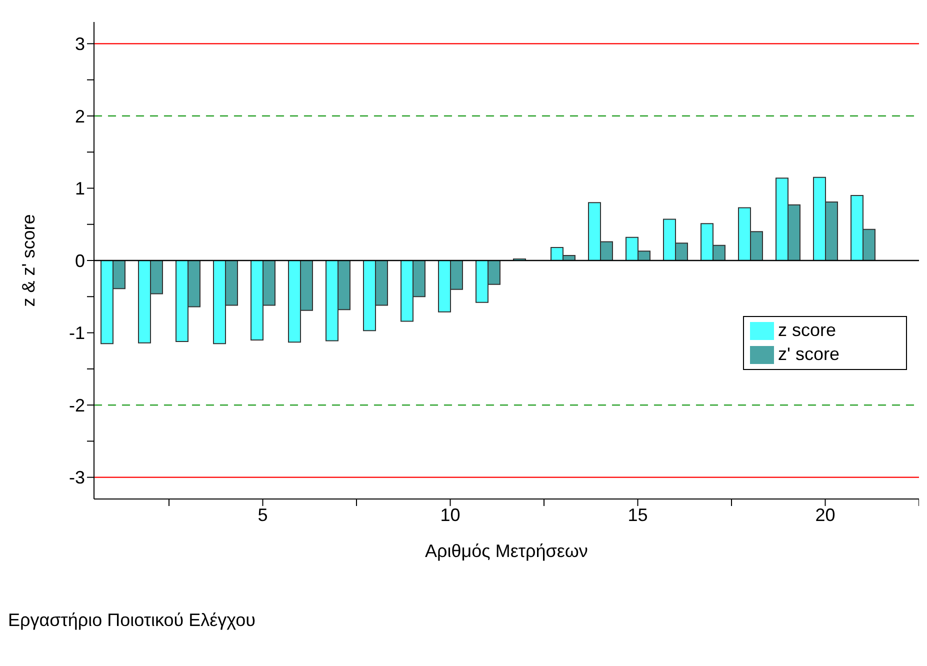  I want to click on y-tick-label: 2, so click(79, 116).